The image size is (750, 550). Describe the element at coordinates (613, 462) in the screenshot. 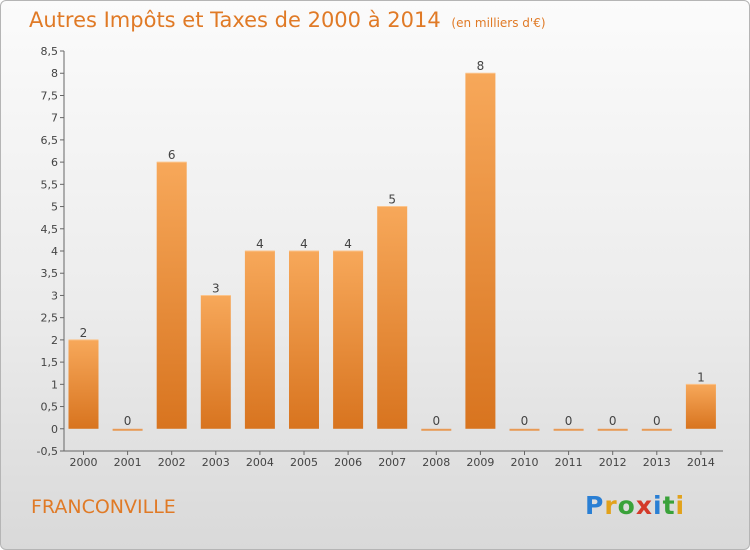

I see `x-tick-label: 2012` at that location.